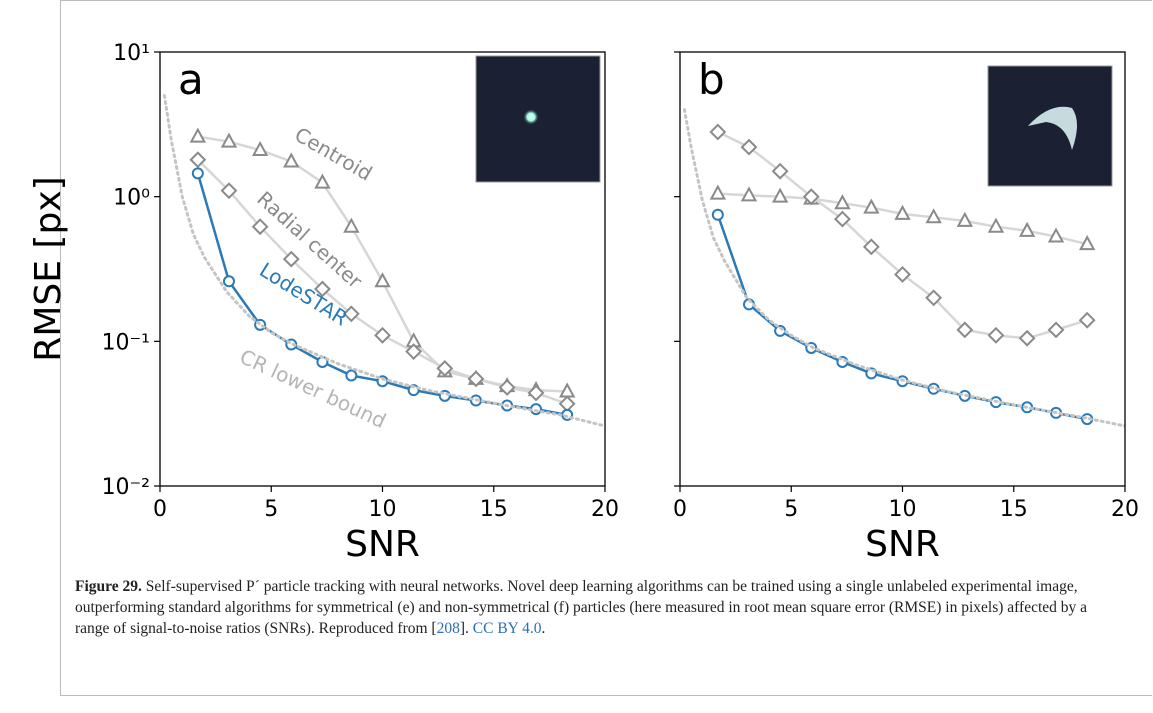 This screenshot has width=1153, height=713. What do you see at coordinates (538, 119) in the screenshot?
I see `inset-image-a` at bounding box center [538, 119].